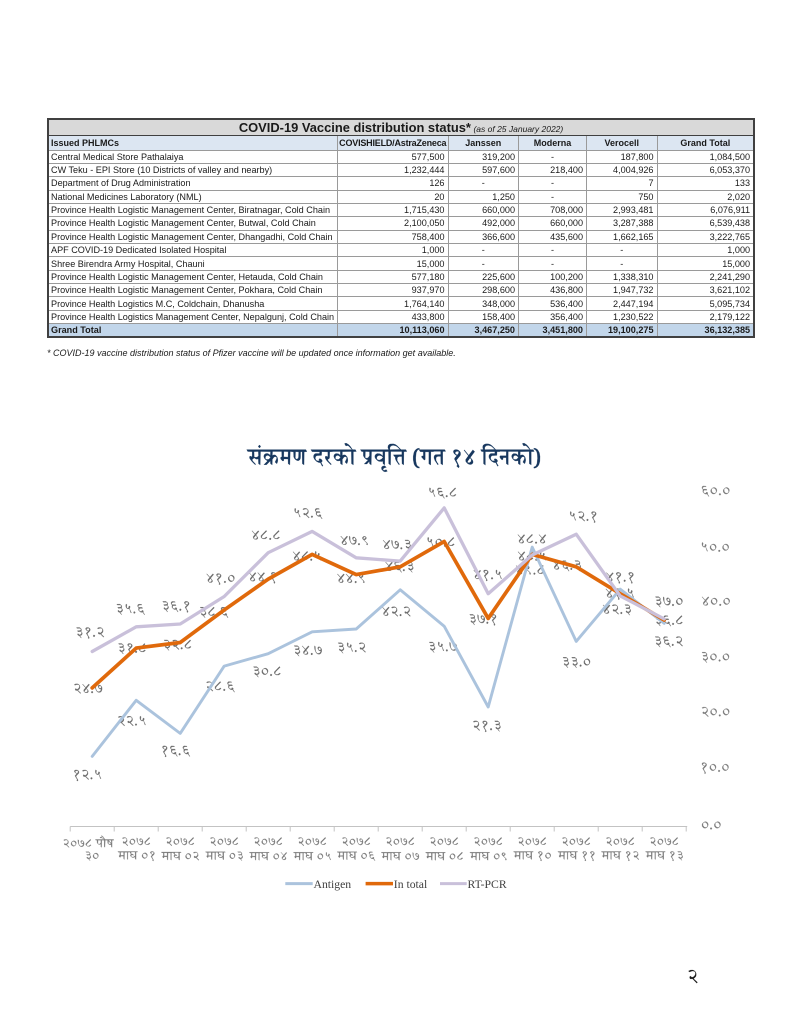 This screenshot has height=1024, width=791. What do you see at coordinates (411, 884) in the screenshot?
I see `svg-text: In total` at bounding box center [411, 884].